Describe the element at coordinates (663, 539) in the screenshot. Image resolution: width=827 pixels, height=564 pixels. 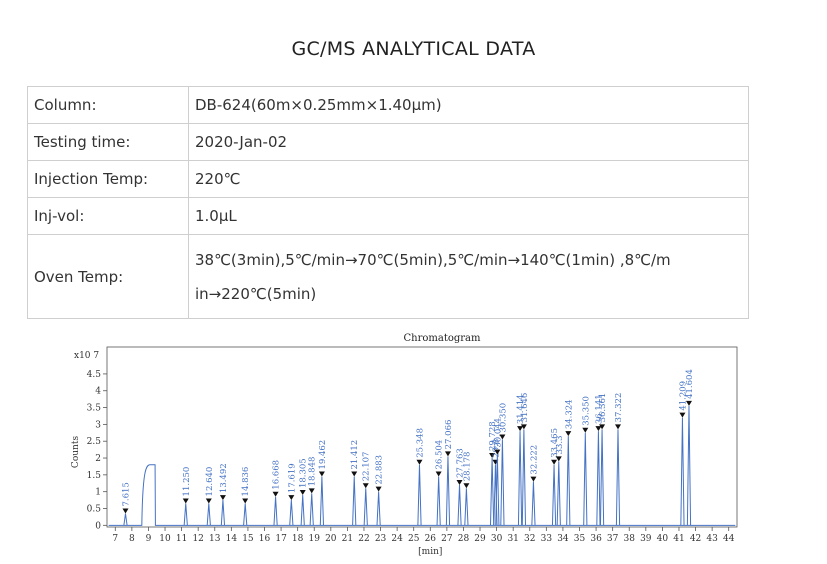
I see `x-tick-label: 40` at that location.